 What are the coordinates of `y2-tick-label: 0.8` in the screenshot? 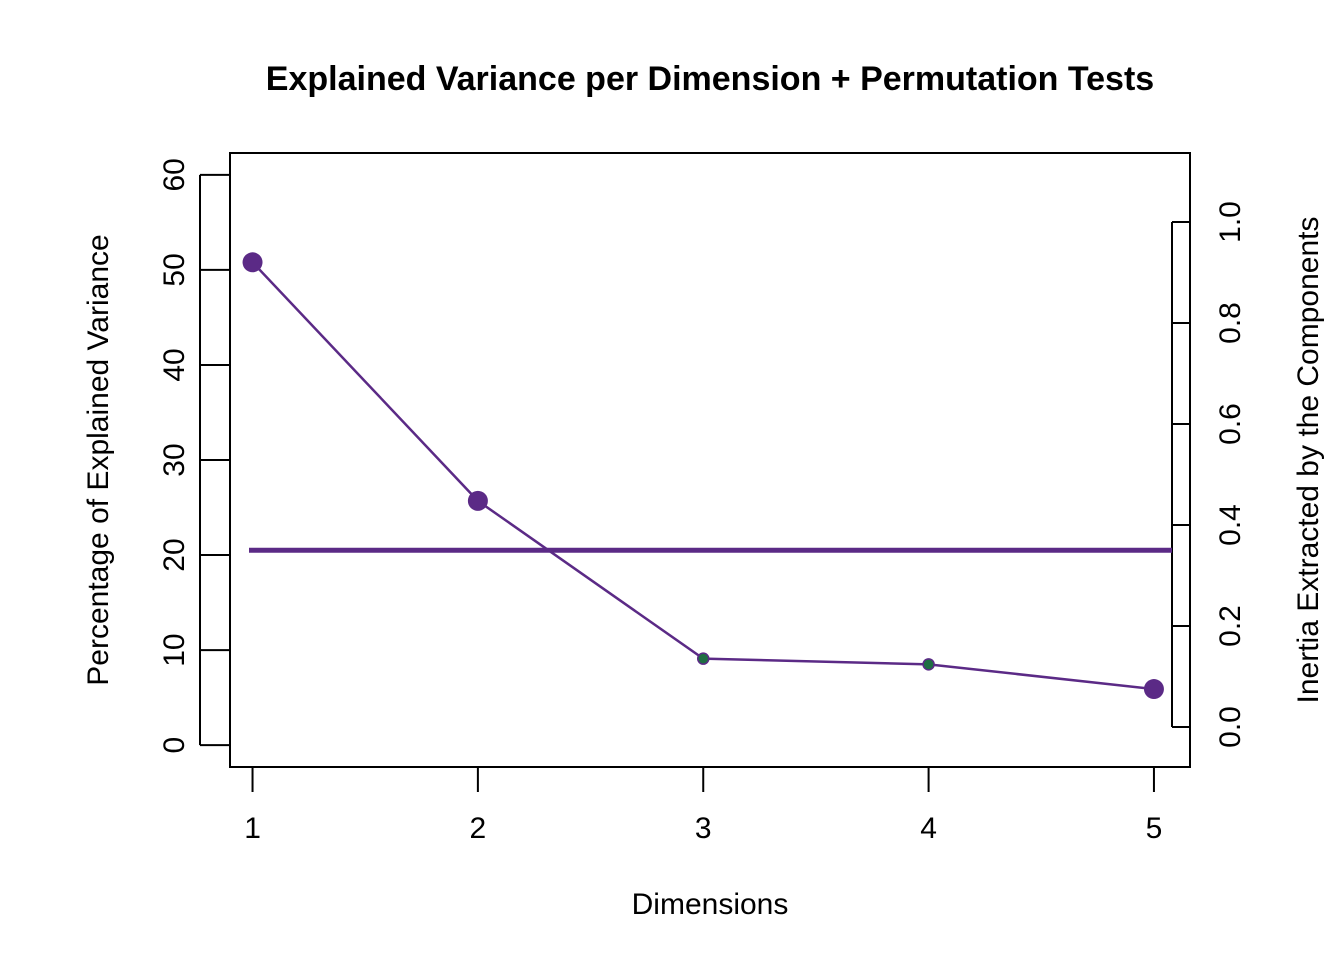 It's located at (1230, 323).